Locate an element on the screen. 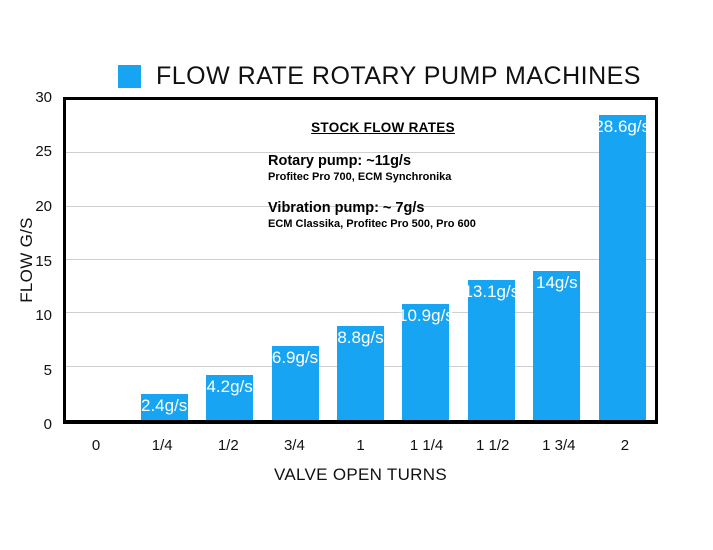 This screenshot has width=713, height=550. x-axis-title: VALVE OPEN TURNS is located at coordinates (360, 474).